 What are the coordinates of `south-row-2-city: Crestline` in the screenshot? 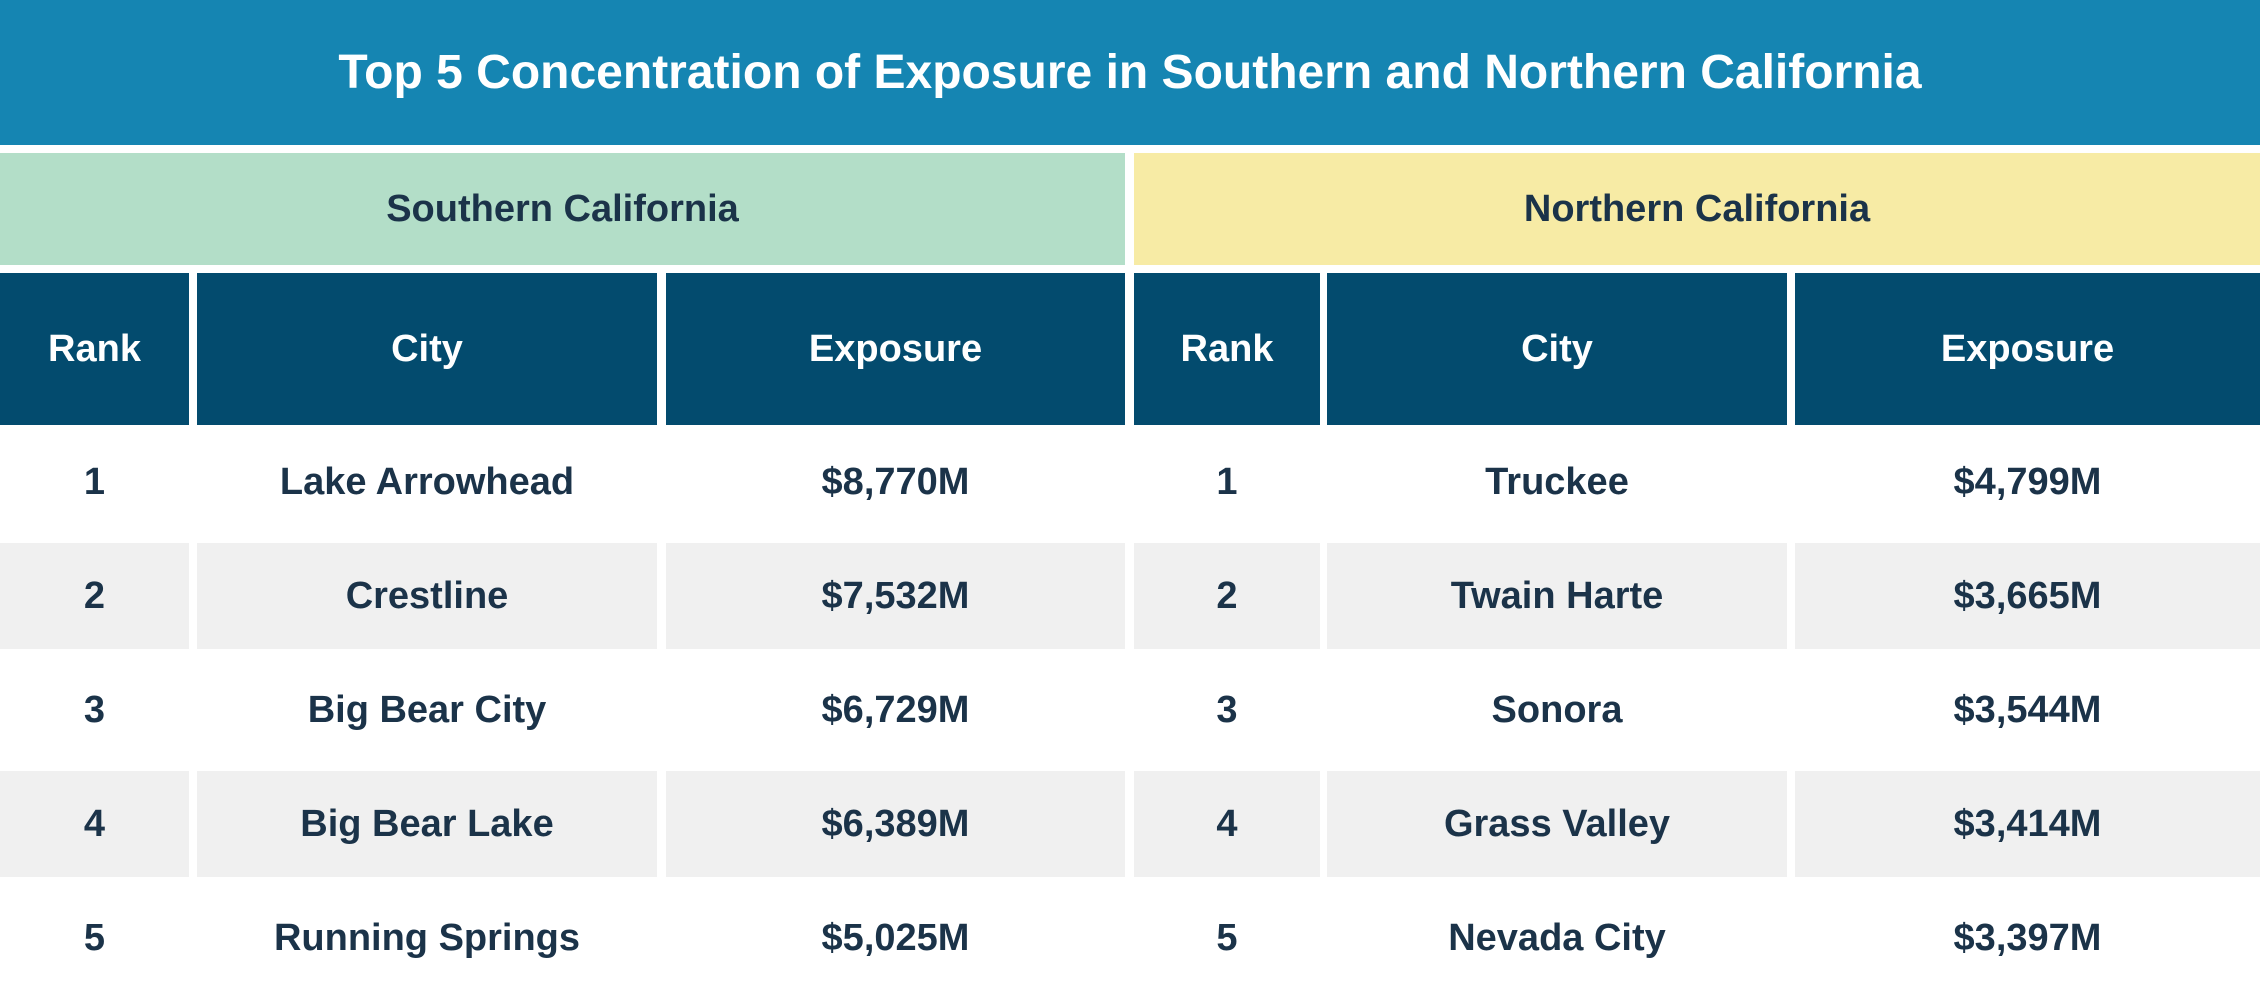 It's located at (427, 596).